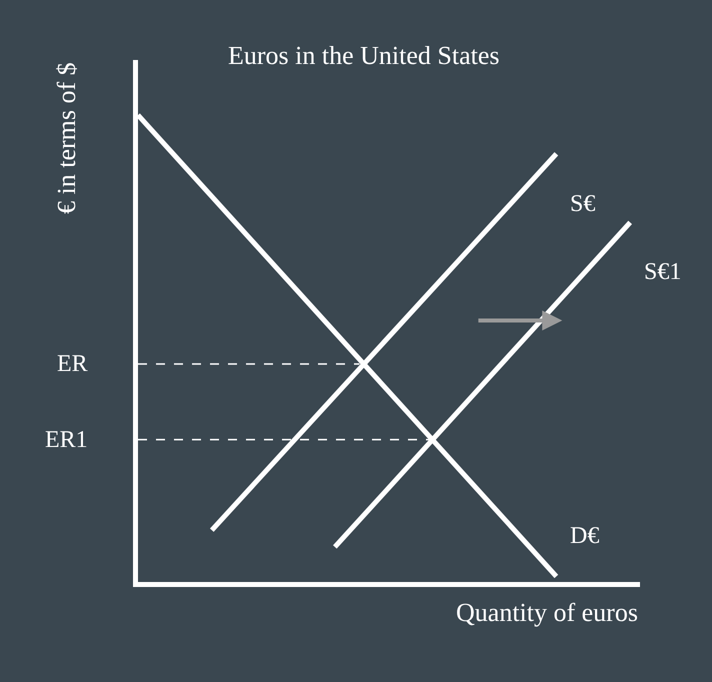 Image resolution: width=712 pixels, height=682 pixels. What do you see at coordinates (663, 272) in the screenshot?
I see `series-label: S€1` at bounding box center [663, 272].